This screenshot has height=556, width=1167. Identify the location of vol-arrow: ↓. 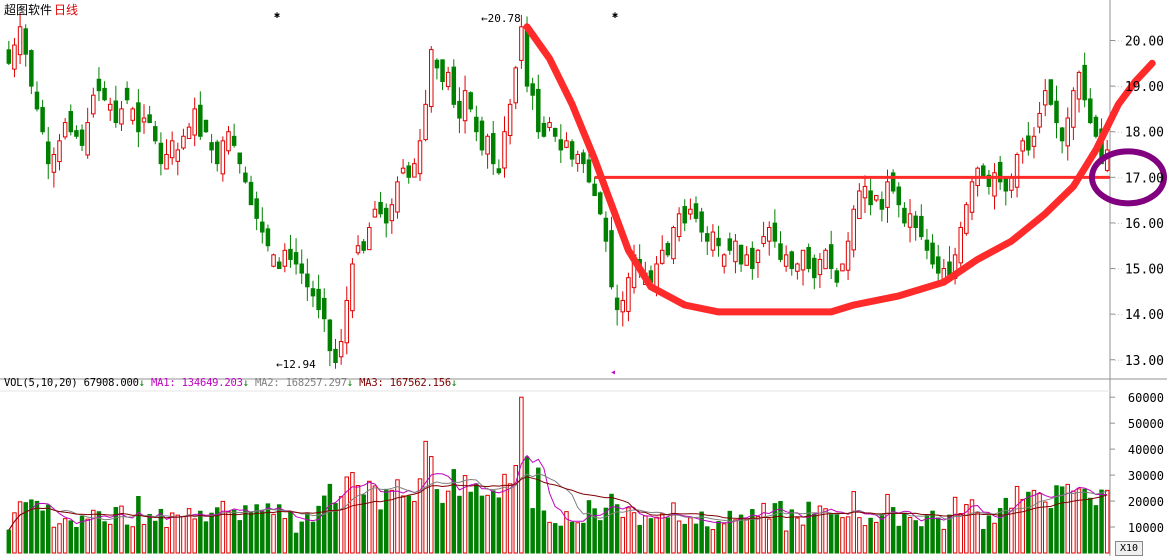
(141, 383).